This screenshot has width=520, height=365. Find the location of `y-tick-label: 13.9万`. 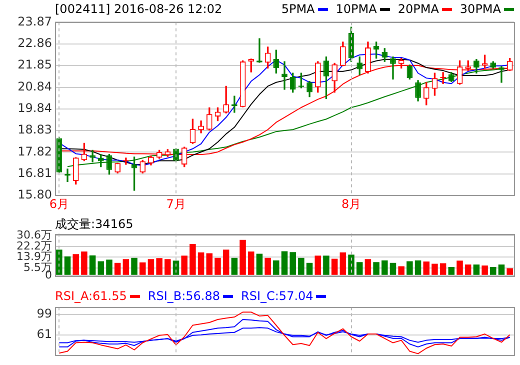

y-tick-label: 13.9万 is located at coordinates (34, 257).